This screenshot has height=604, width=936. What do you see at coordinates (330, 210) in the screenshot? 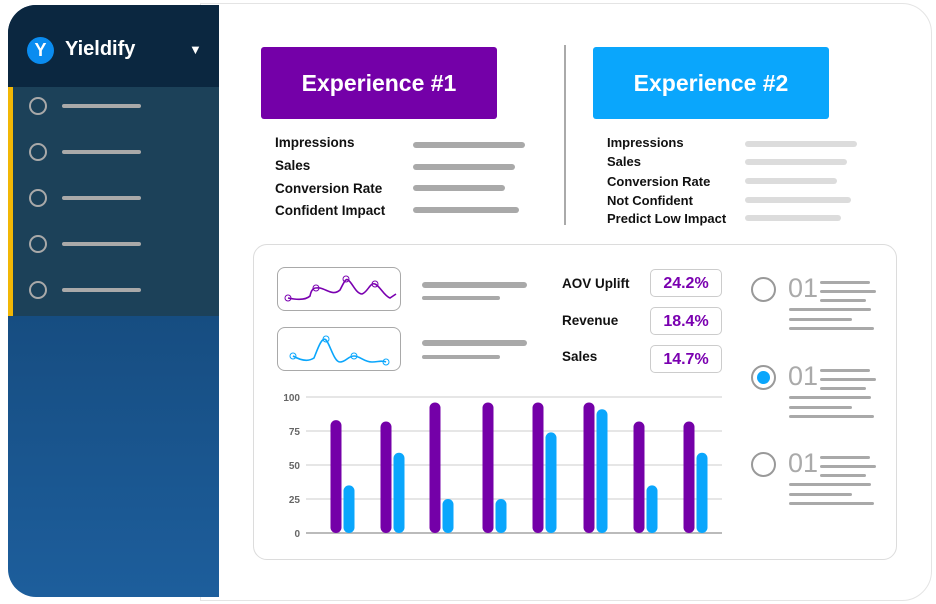
I see `exp1-label: Confident Impact` at bounding box center [330, 210].